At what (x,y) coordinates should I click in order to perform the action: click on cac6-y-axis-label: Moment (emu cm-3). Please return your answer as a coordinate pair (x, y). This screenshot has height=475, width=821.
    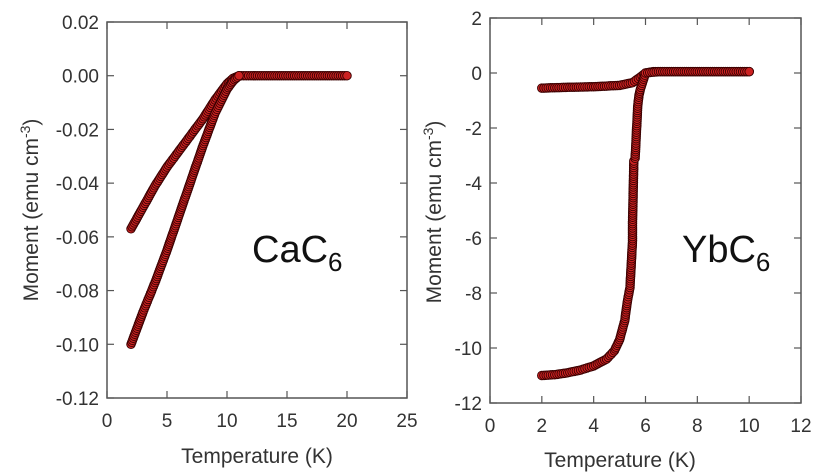
    Looking at the image, I should click on (30, 210).